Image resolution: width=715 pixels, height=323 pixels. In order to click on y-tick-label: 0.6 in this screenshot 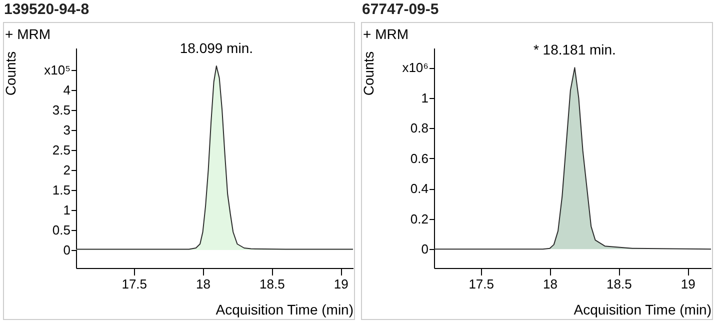, I will do `click(419, 158)`.